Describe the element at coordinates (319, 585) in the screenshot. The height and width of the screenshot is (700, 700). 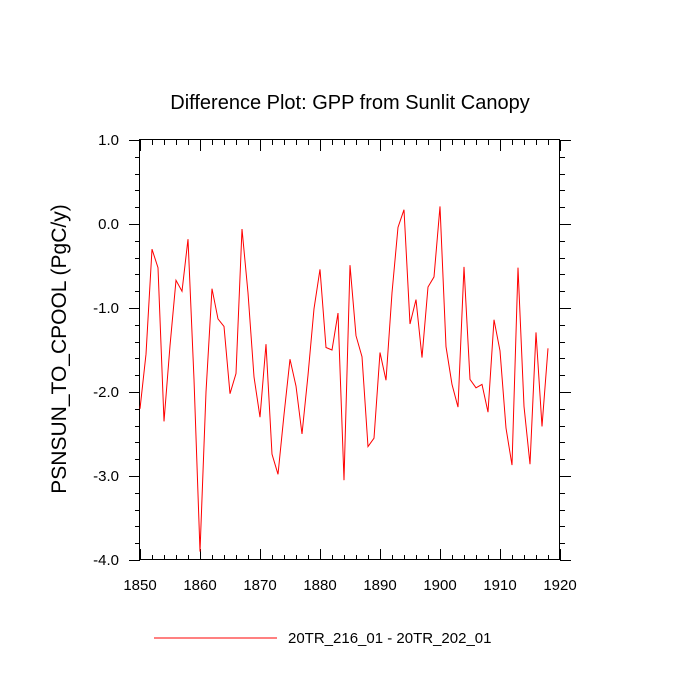
I see `x-tick-label: 1880` at that location.